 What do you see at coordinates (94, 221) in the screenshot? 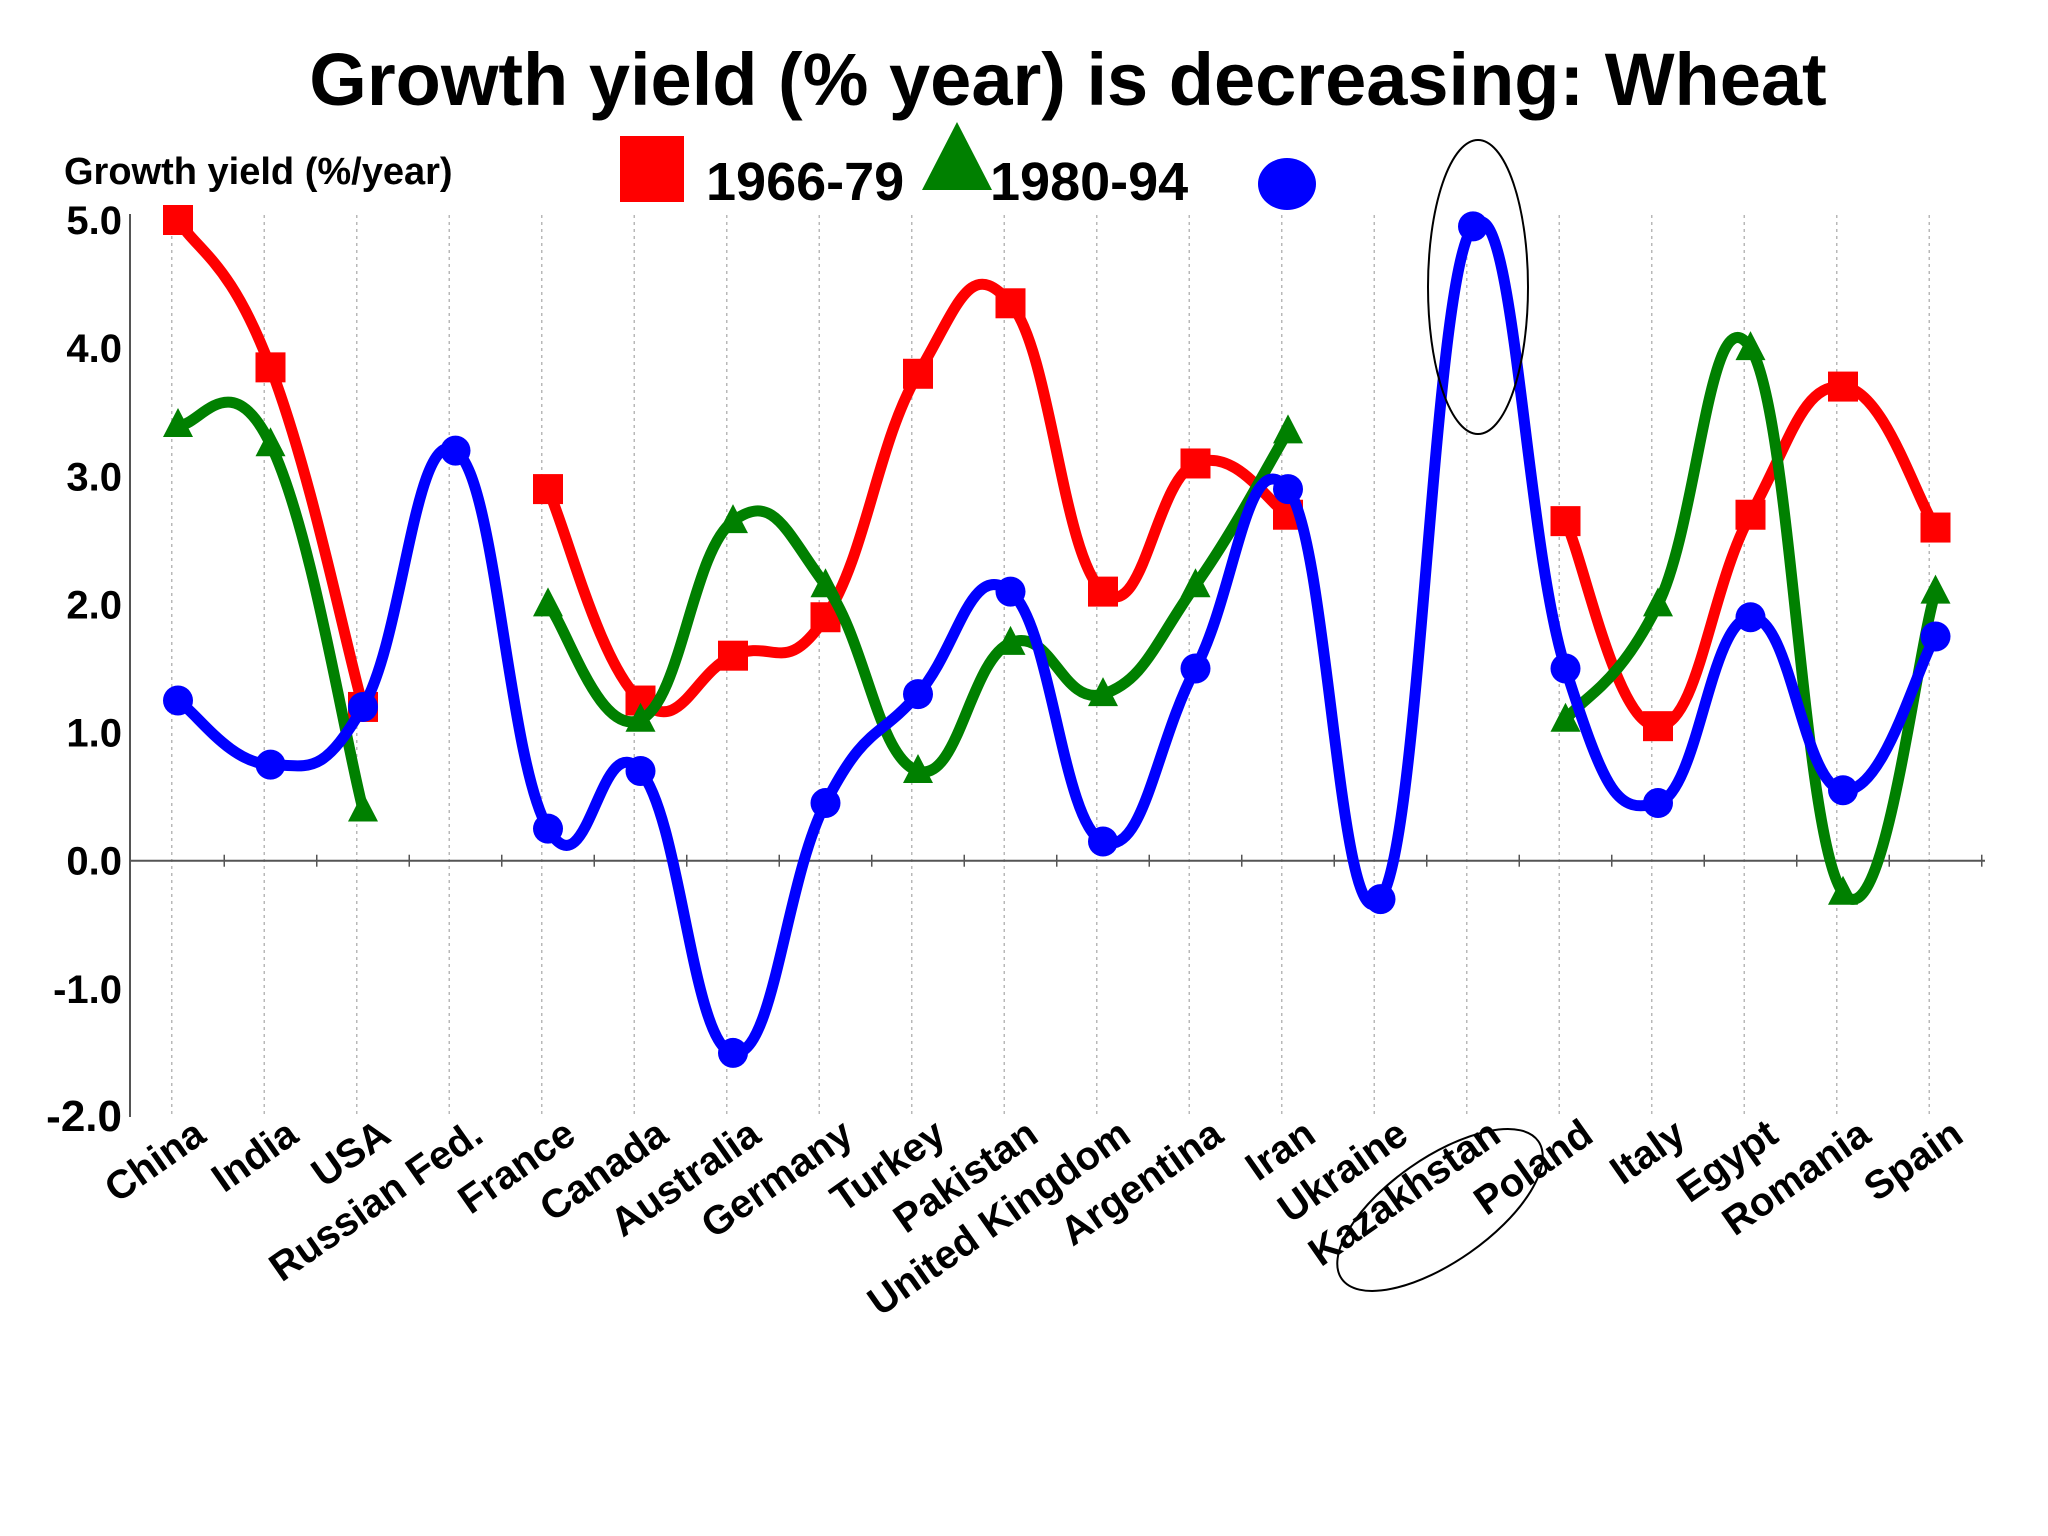
I see `y-tick-label: 5.0` at bounding box center [94, 221].